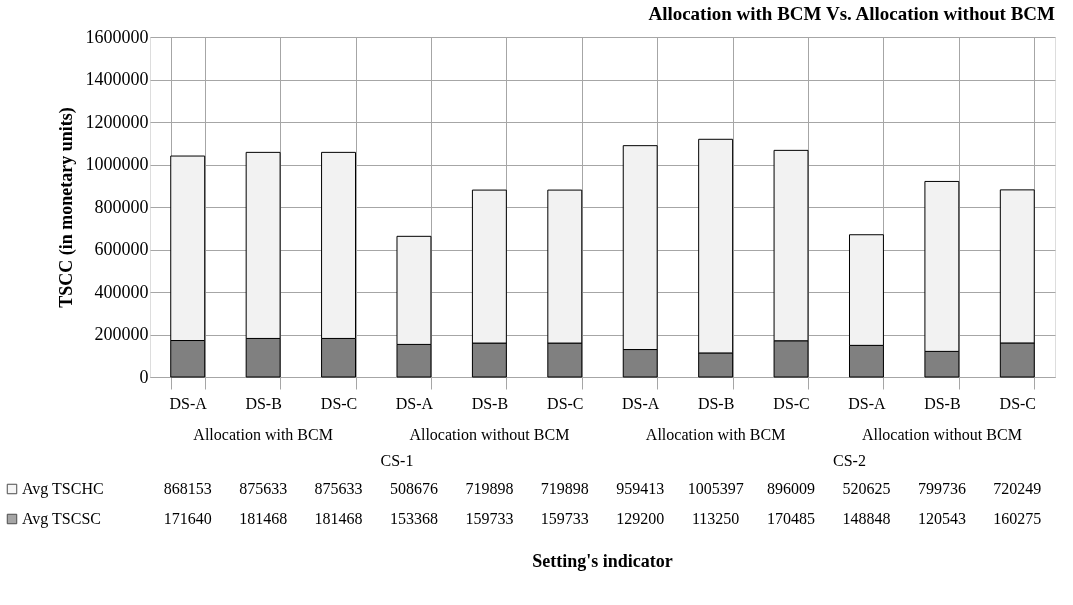 The height and width of the screenshot is (605, 1073). I want to click on data-label: 148848, so click(866, 518).